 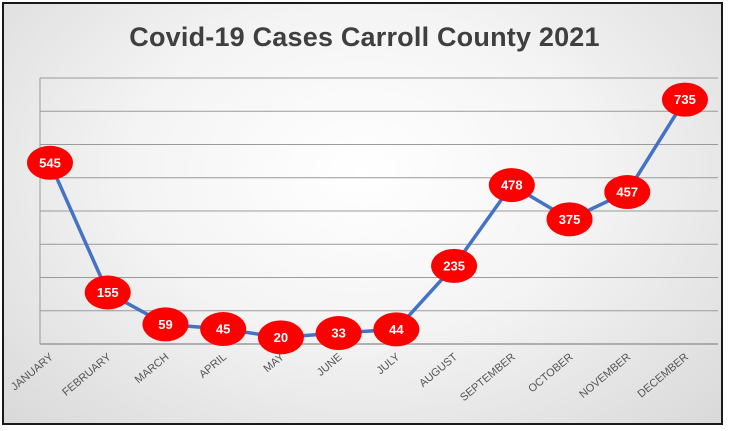 I want to click on x-tick-label: NOVEMBER, so click(x=605, y=376).